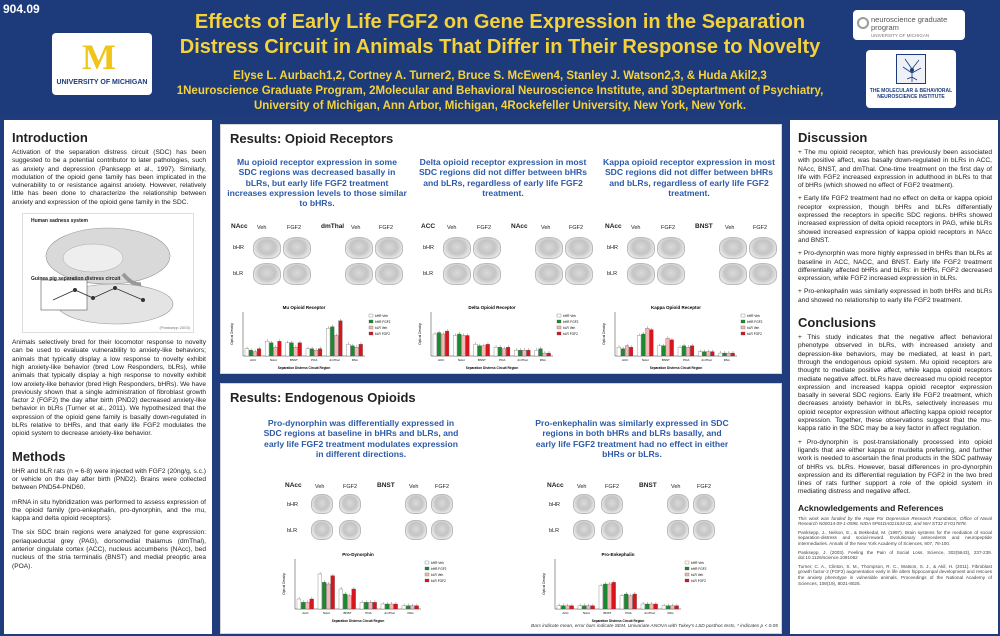 The image size is (1000, 636). I want to click on university-of-michigan-logo: M UNIVERSITY OF MICHIGAN, so click(102, 64).